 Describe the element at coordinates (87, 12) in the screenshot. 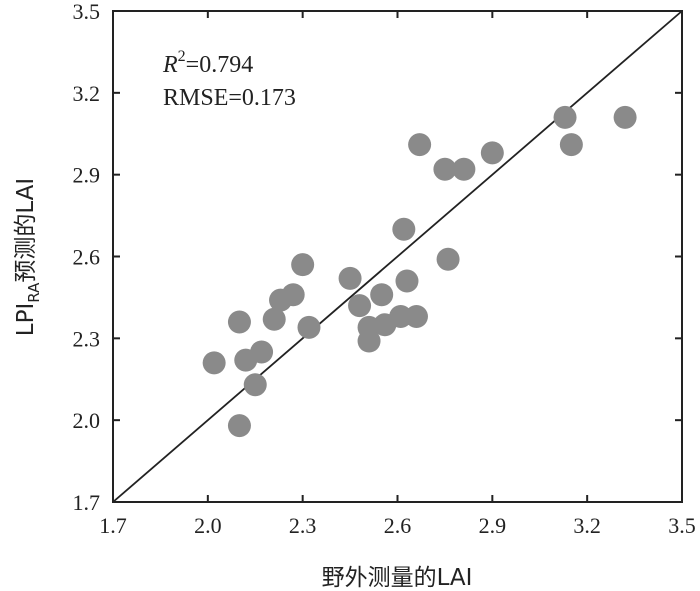

I see `y-tick-label: 3.5` at that location.